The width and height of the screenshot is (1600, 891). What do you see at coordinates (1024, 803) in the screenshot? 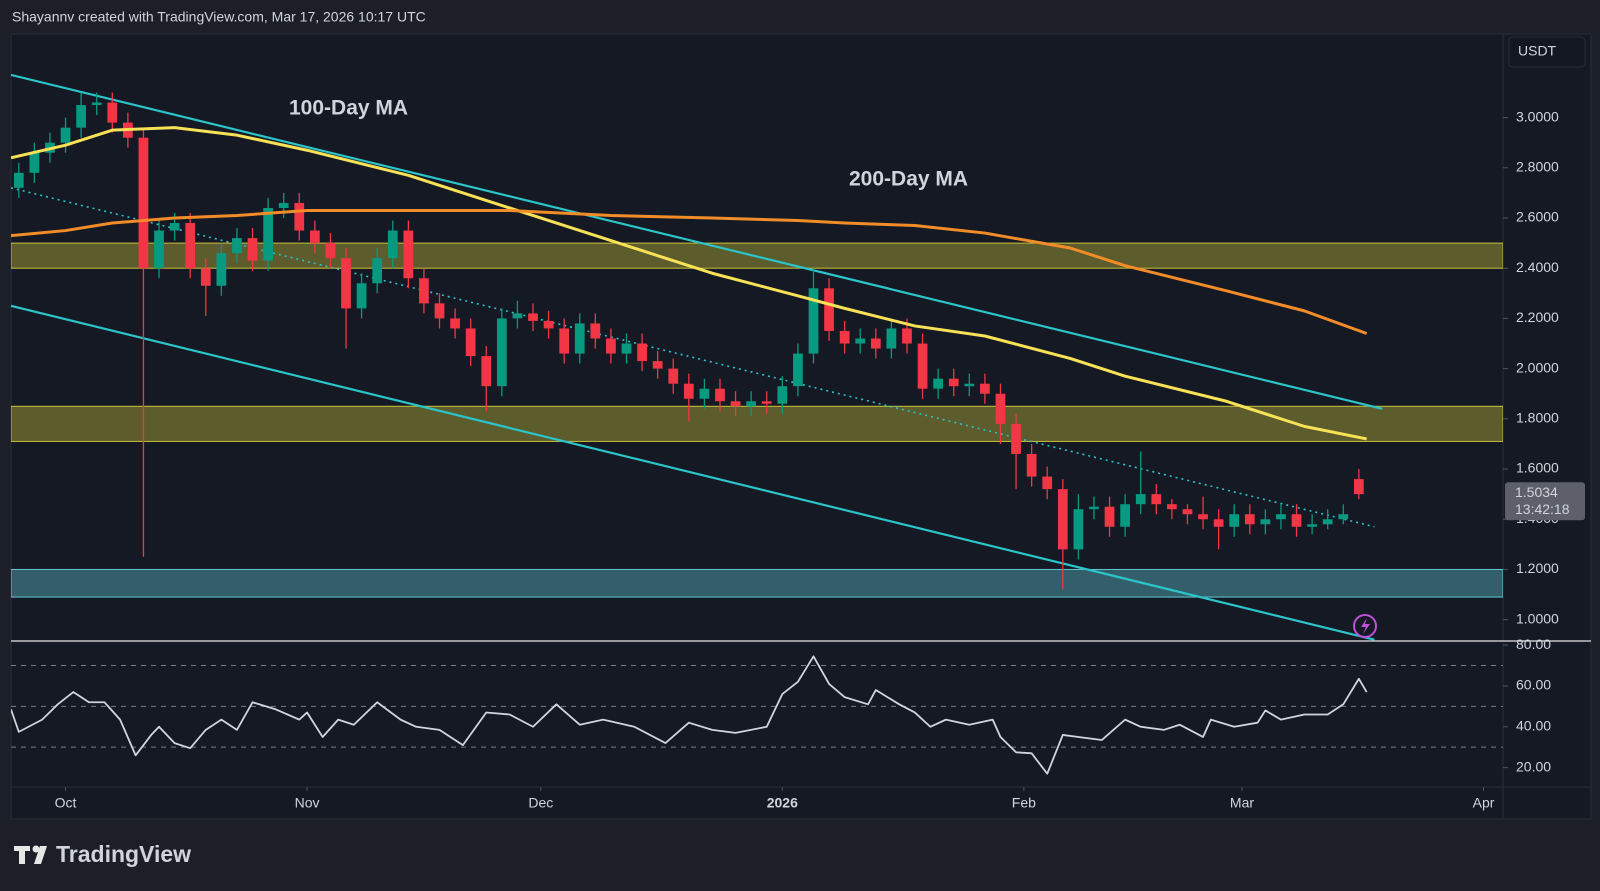
I see `x-tick-label: Feb` at bounding box center [1024, 803].